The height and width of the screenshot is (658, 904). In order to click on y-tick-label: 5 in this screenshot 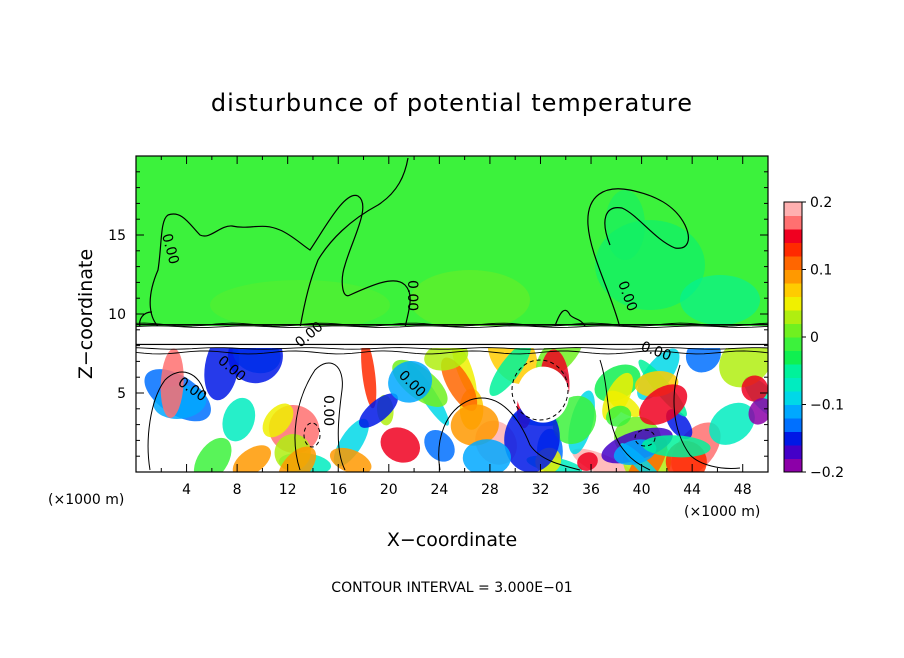, I will do `click(121, 394)`.